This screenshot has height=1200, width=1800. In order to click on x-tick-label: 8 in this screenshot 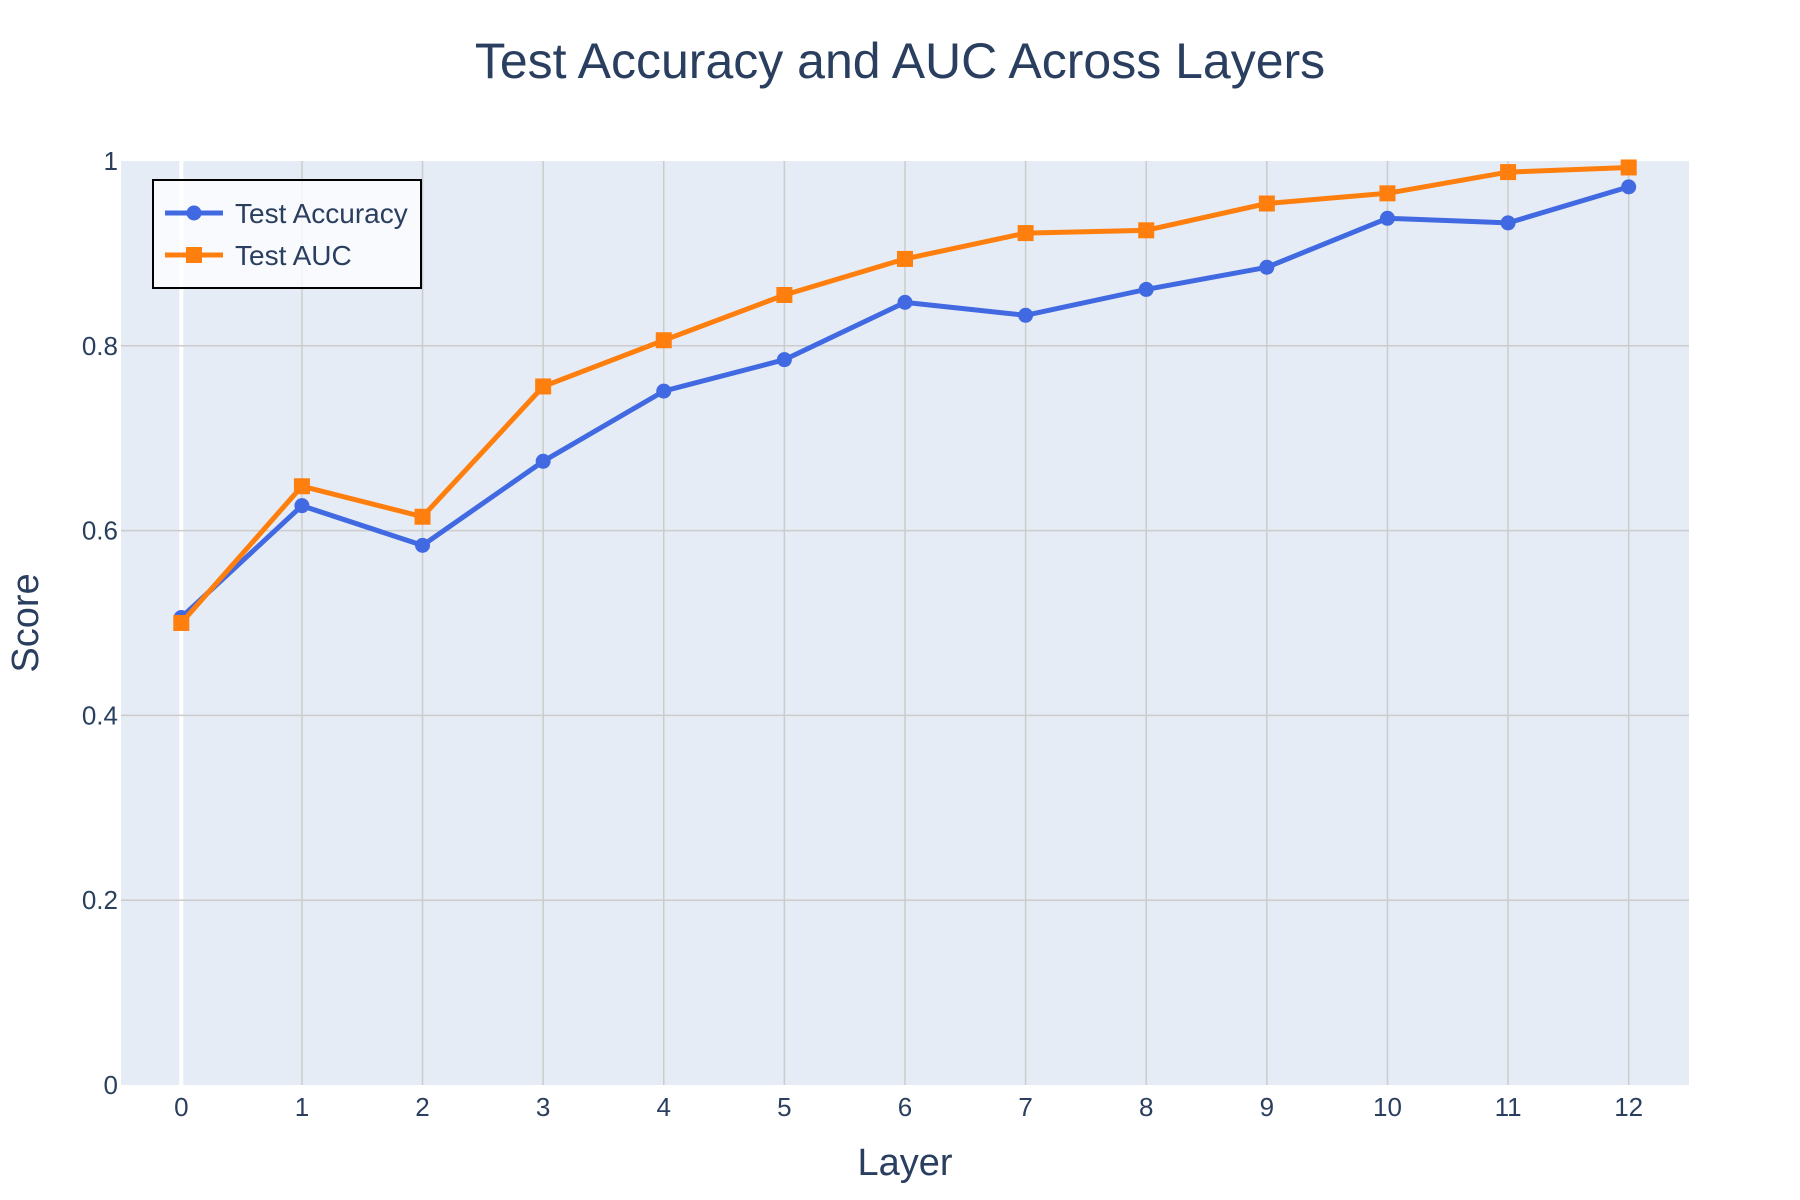, I will do `click(1146, 1107)`.